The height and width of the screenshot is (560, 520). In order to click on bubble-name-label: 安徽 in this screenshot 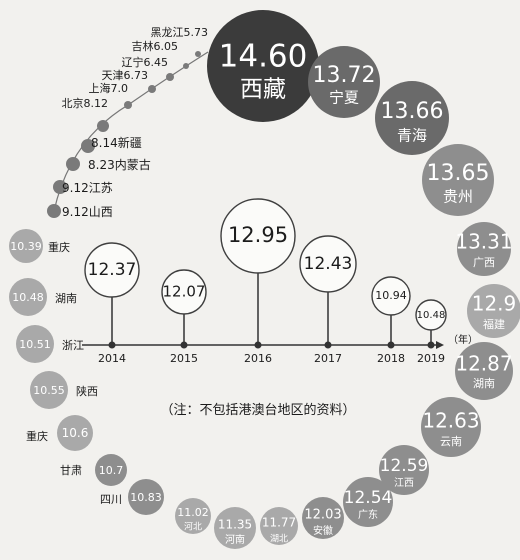, I will do `click(323, 530)`.